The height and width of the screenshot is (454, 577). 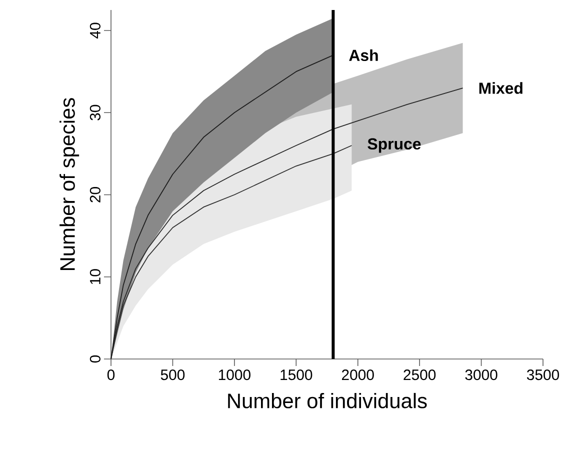 I want to click on x-tick-label: 3500, so click(x=543, y=375).